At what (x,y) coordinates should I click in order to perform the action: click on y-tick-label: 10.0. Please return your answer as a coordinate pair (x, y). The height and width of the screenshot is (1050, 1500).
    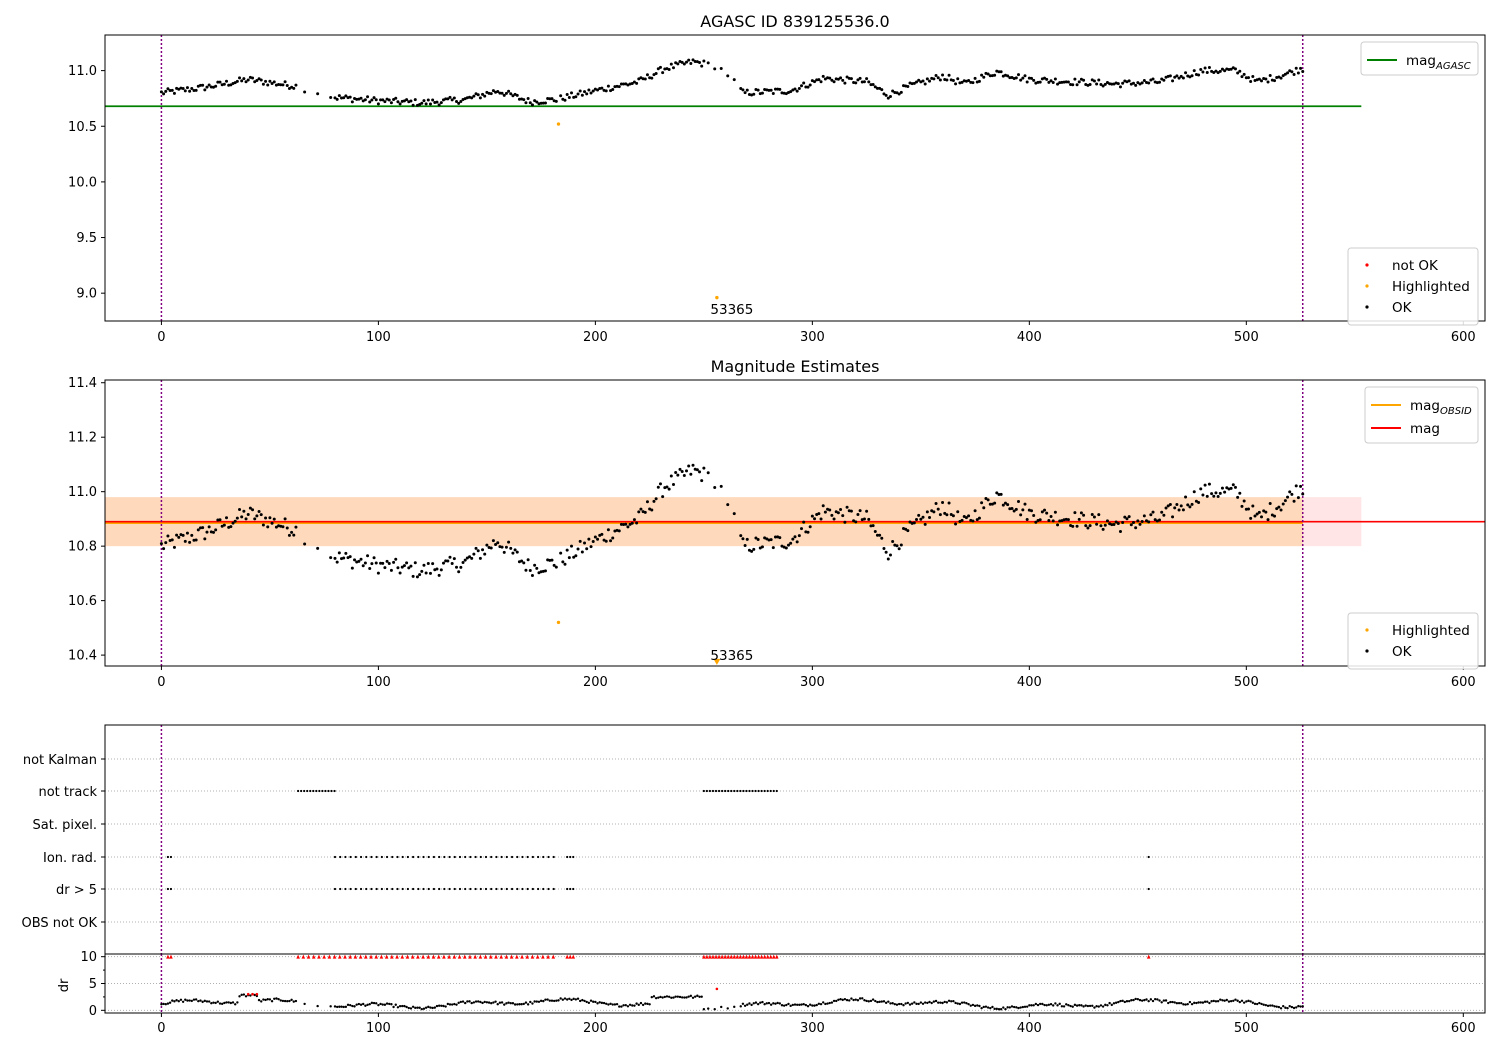
    Looking at the image, I should click on (82, 182).